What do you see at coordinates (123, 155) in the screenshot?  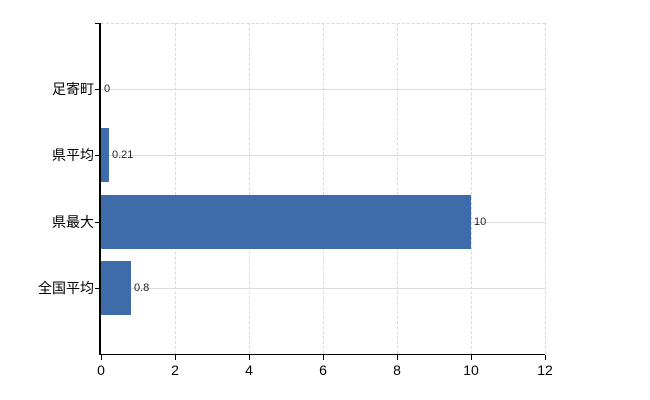 I see `value-label: 0.21` at bounding box center [123, 155].